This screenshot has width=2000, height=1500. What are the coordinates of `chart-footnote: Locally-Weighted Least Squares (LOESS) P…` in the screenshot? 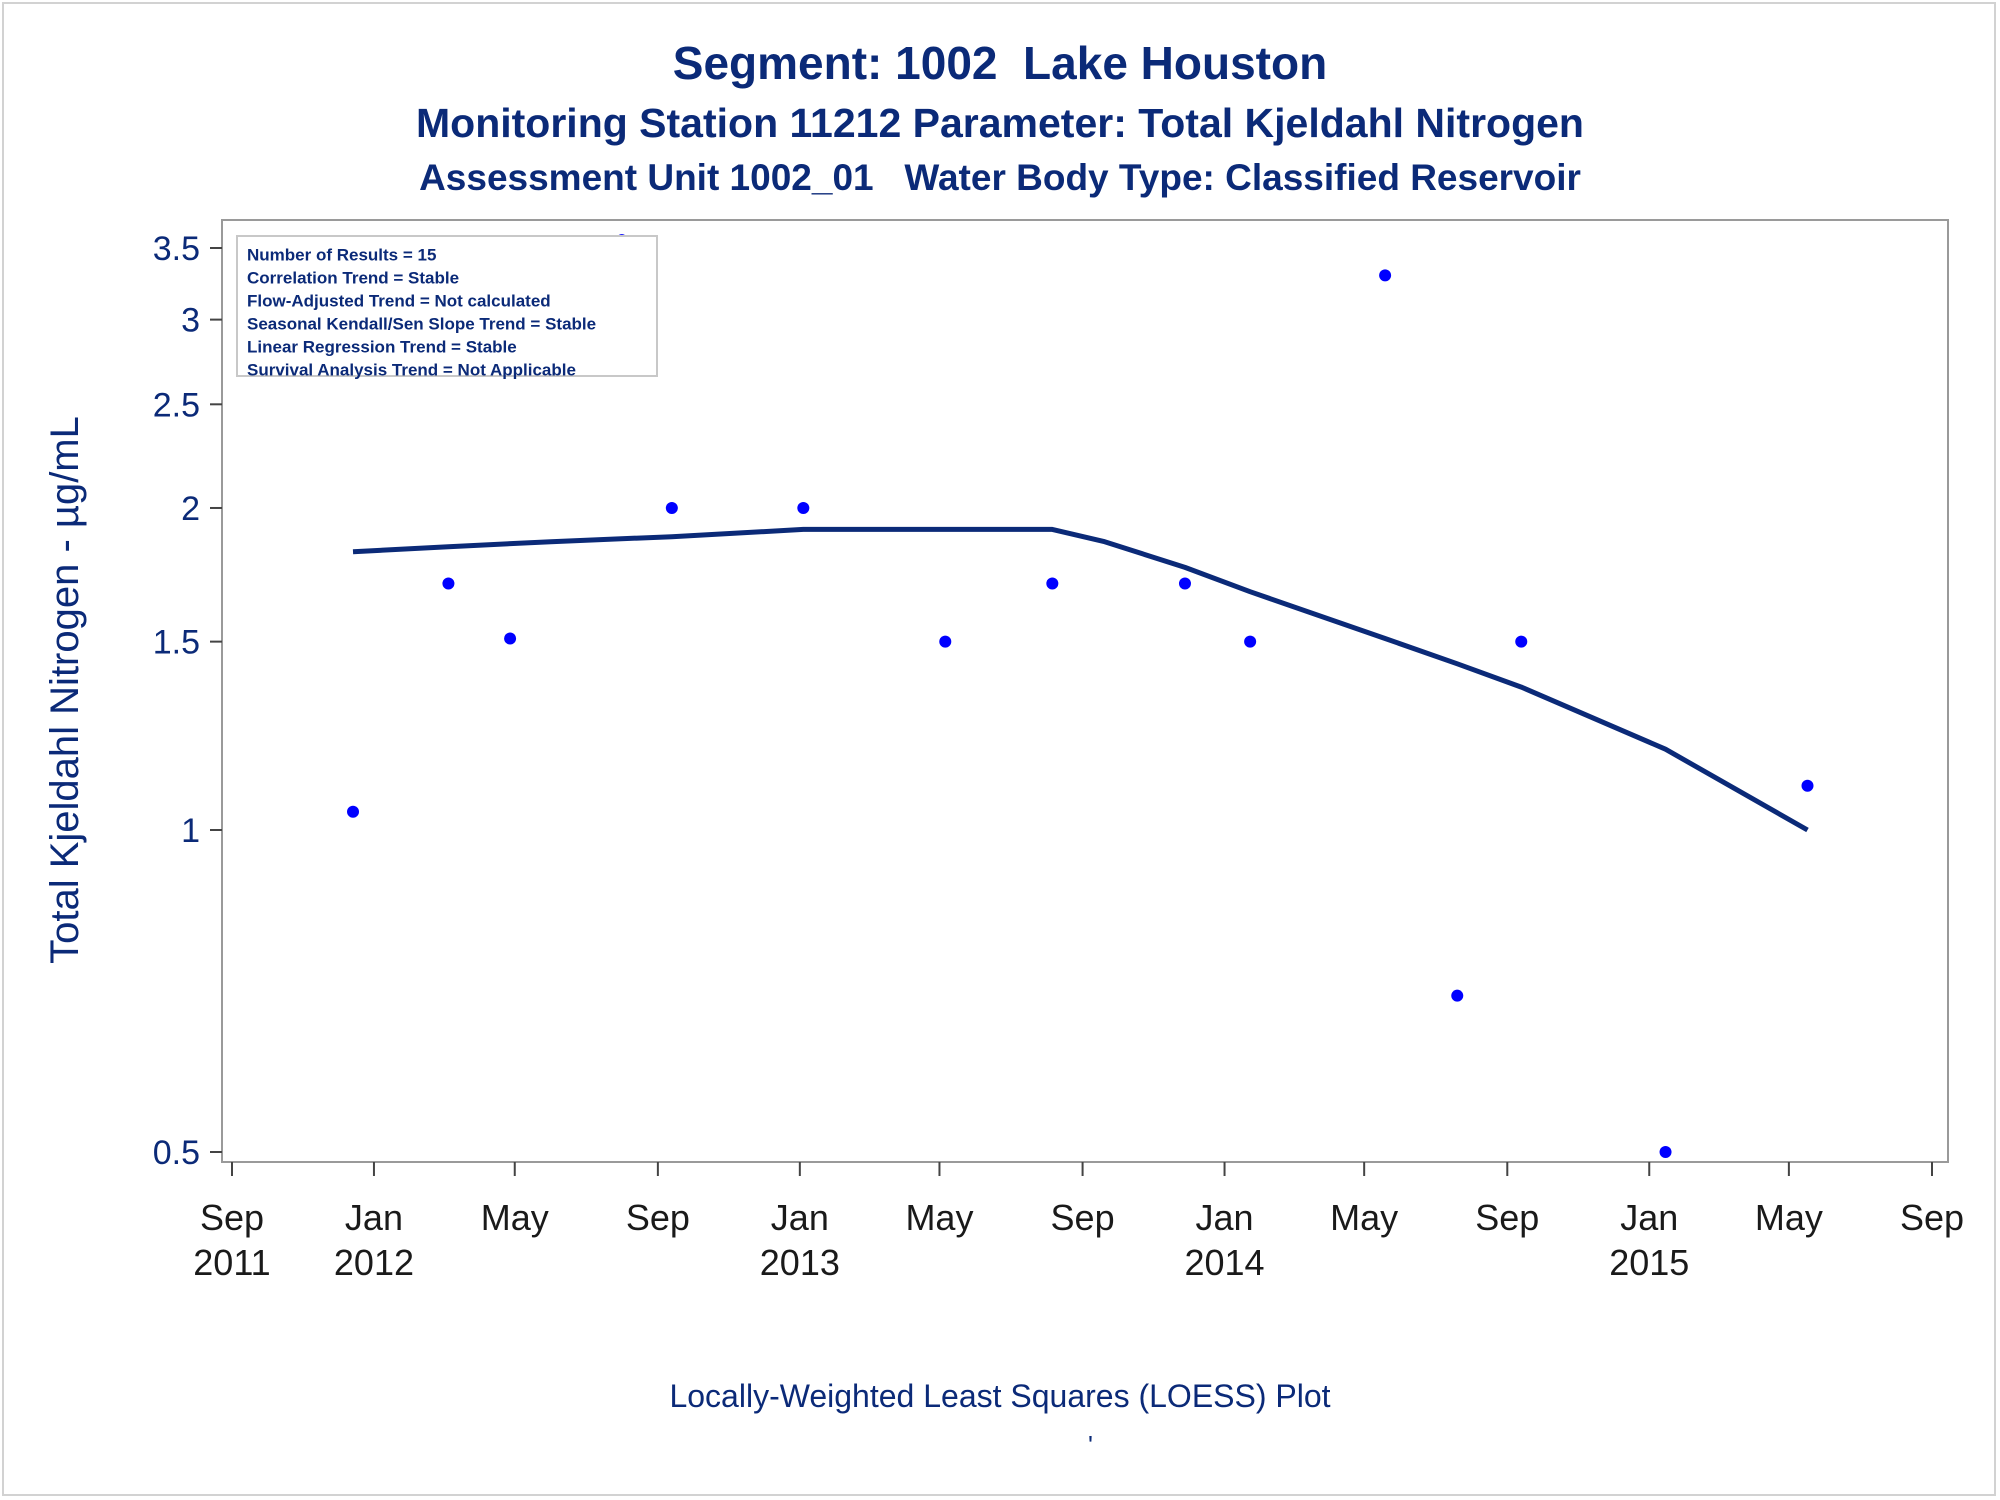 It's located at (1000, 1396).